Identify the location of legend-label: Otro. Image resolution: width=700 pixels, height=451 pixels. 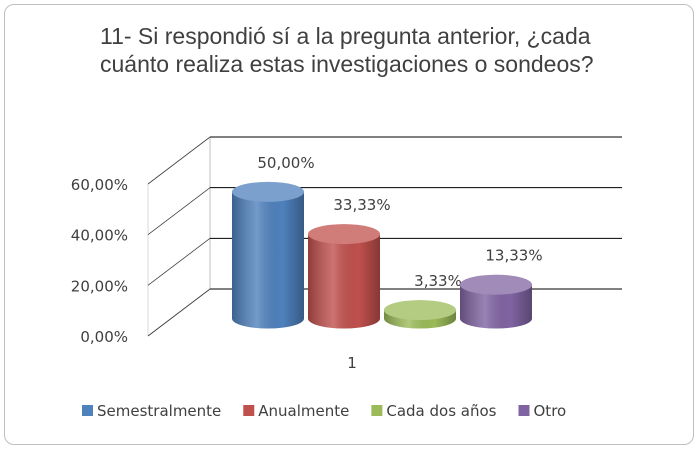
(550, 411).